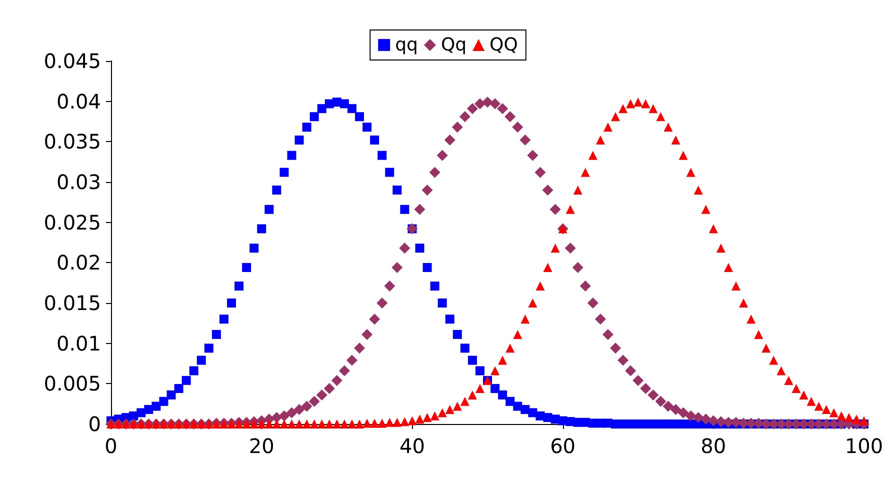 The height and width of the screenshot is (501, 896). What do you see at coordinates (72, 303) in the screenshot?
I see `y-tick-label: 0.015` at bounding box center [72, 303].